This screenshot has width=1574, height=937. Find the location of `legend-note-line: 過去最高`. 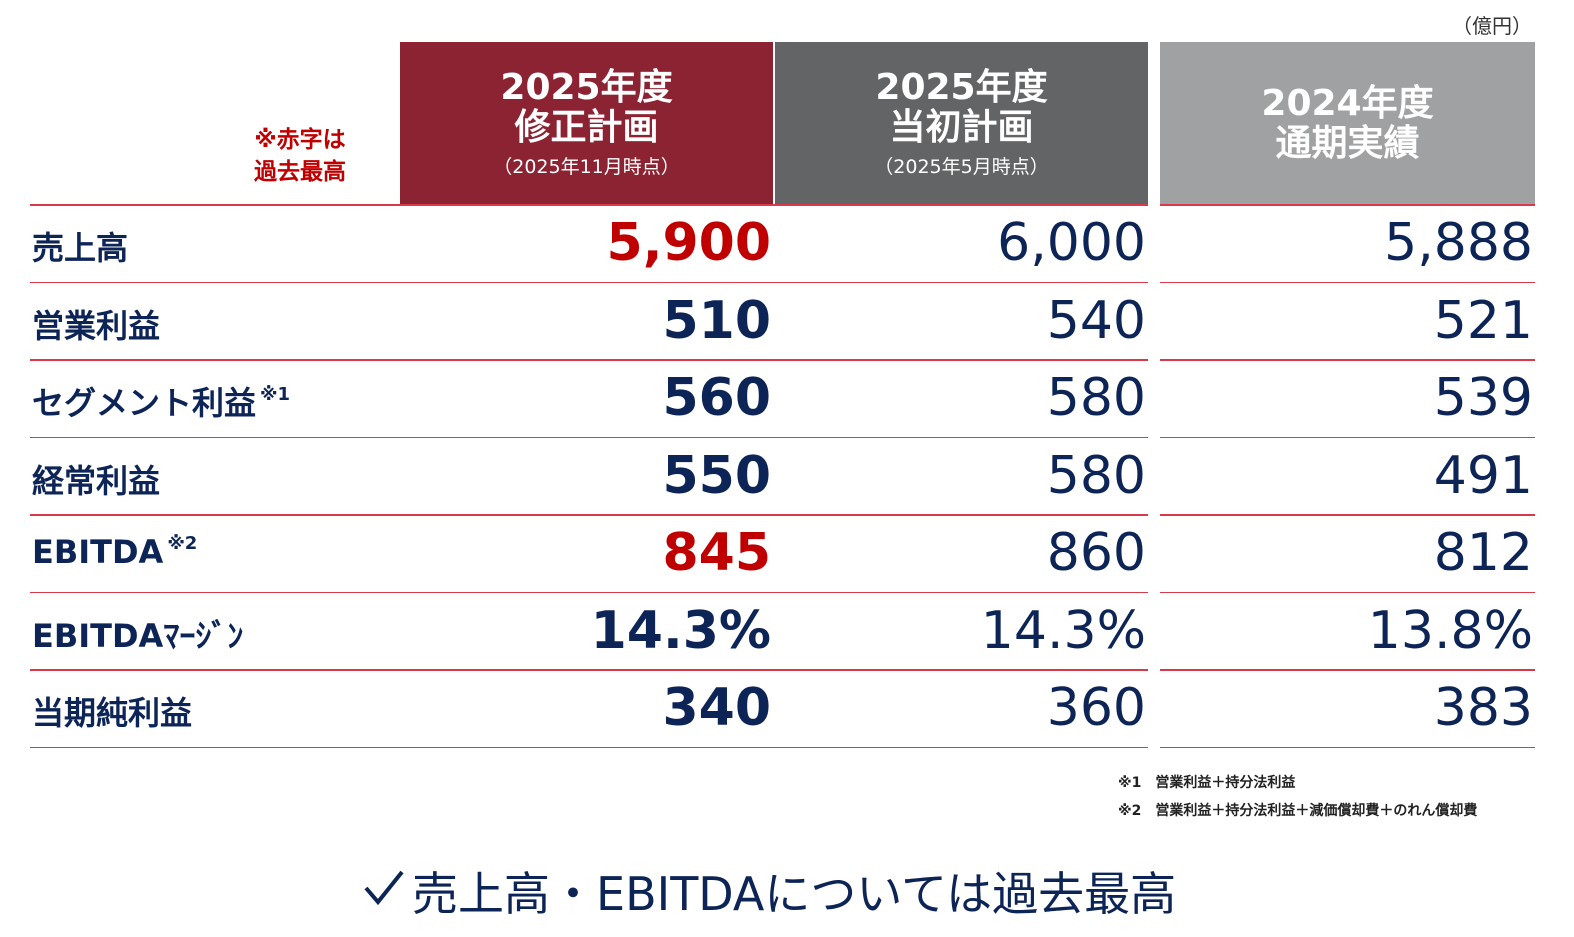

legend-note-line: 過去最高 is located at coordinates (300, 172).